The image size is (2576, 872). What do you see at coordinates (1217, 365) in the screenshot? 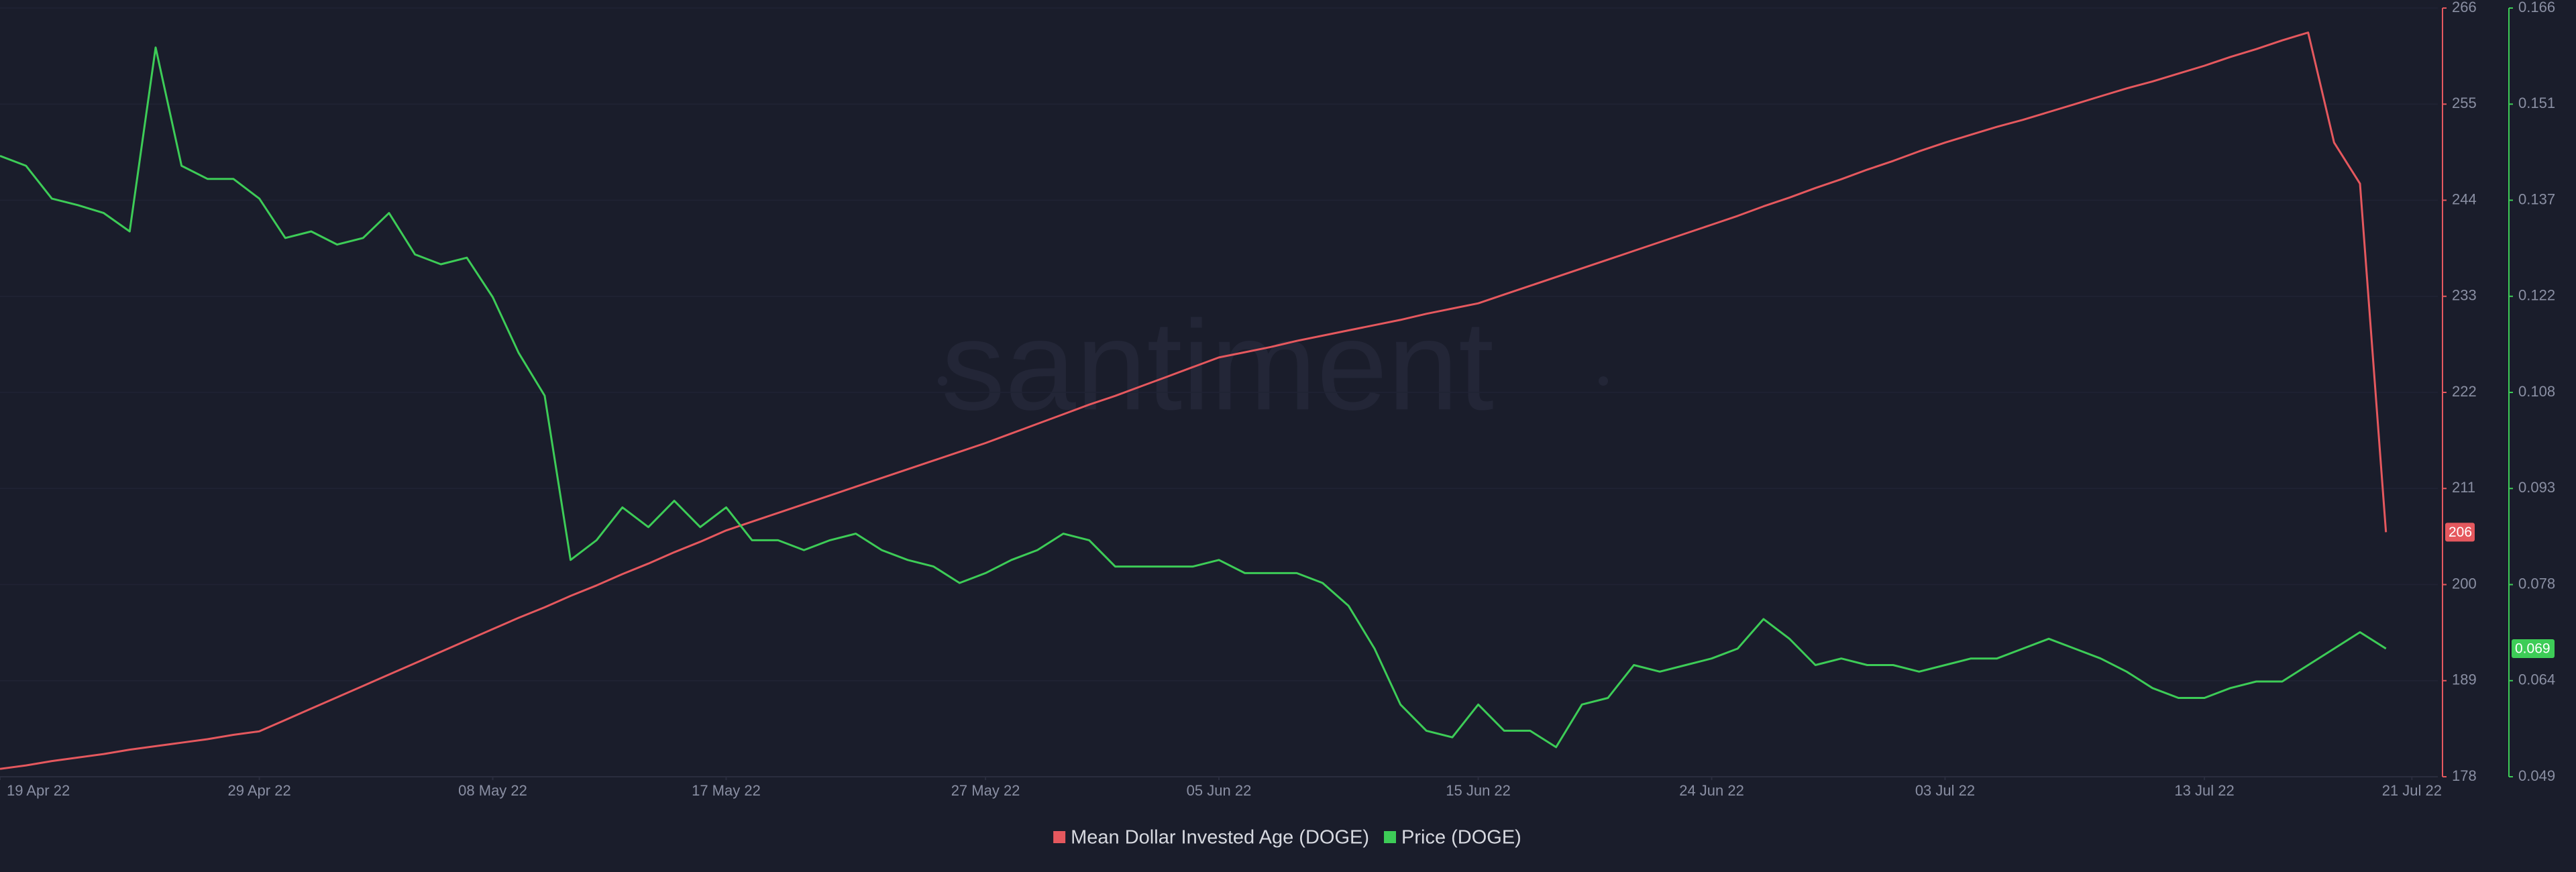
I see `watermark: santiment` at bounding box center [1217, 365].